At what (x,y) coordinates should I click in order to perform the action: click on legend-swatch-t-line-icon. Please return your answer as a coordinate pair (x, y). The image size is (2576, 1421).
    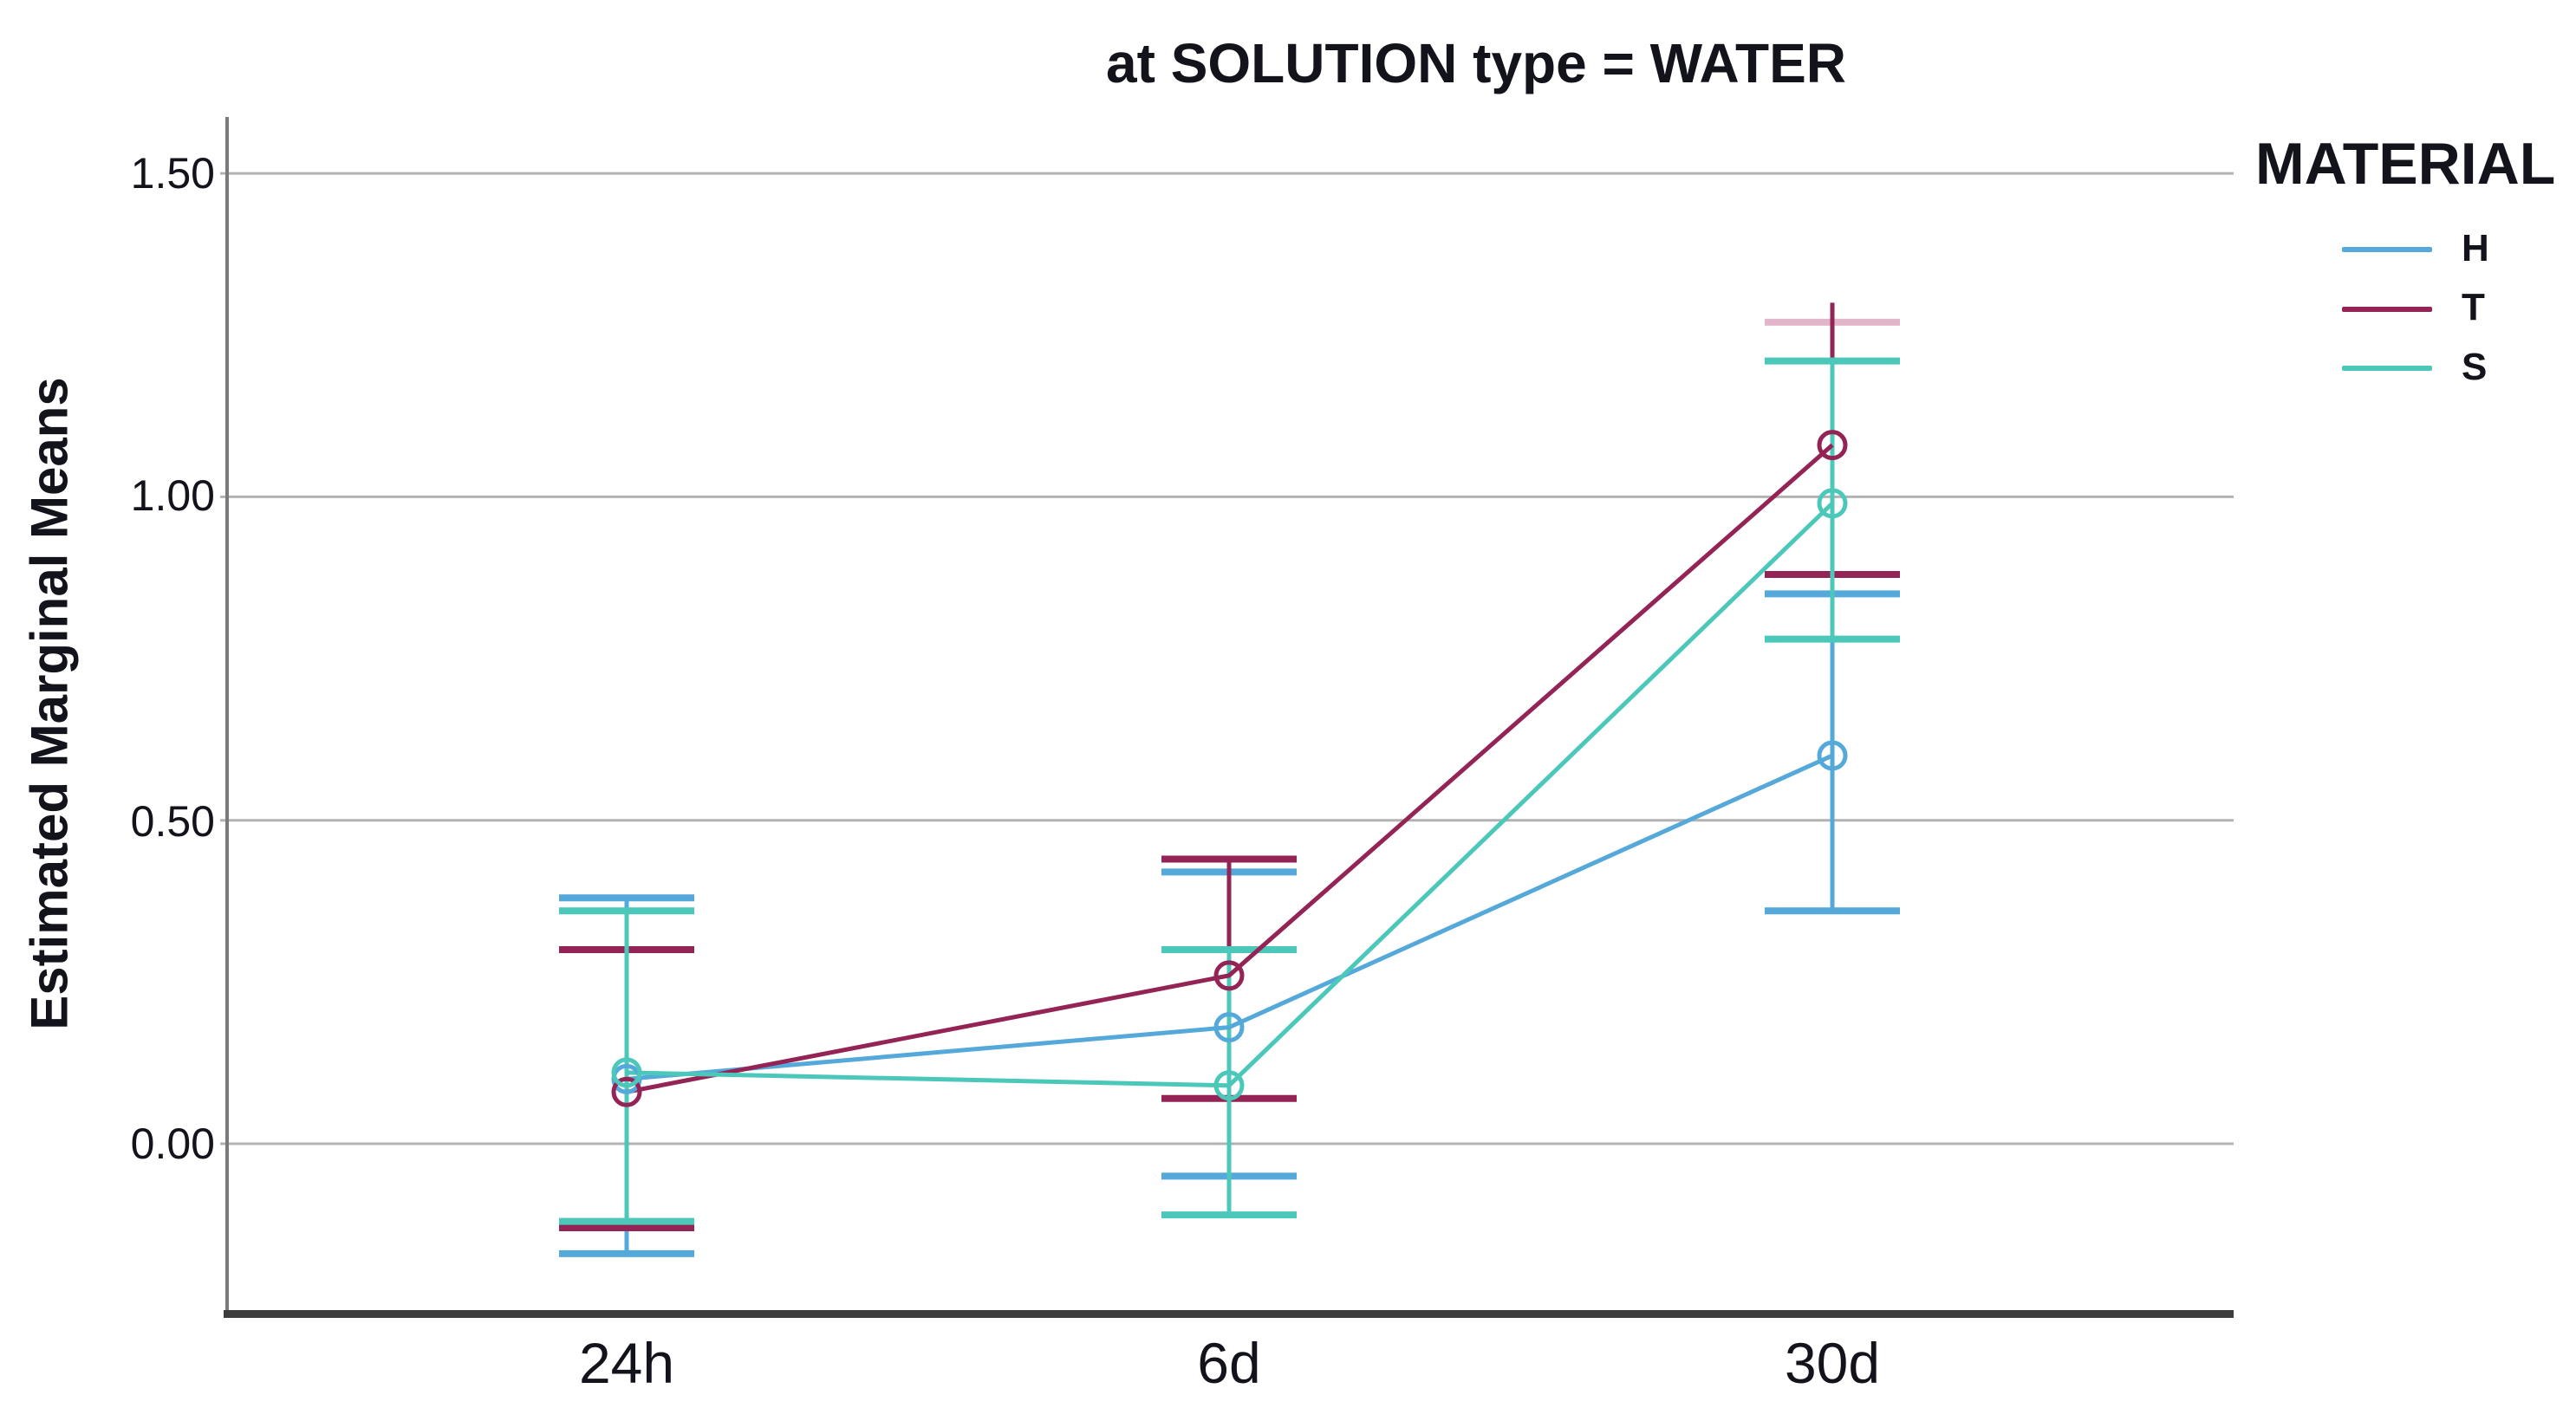
    Looking at the image, I should click on (2387, 309).